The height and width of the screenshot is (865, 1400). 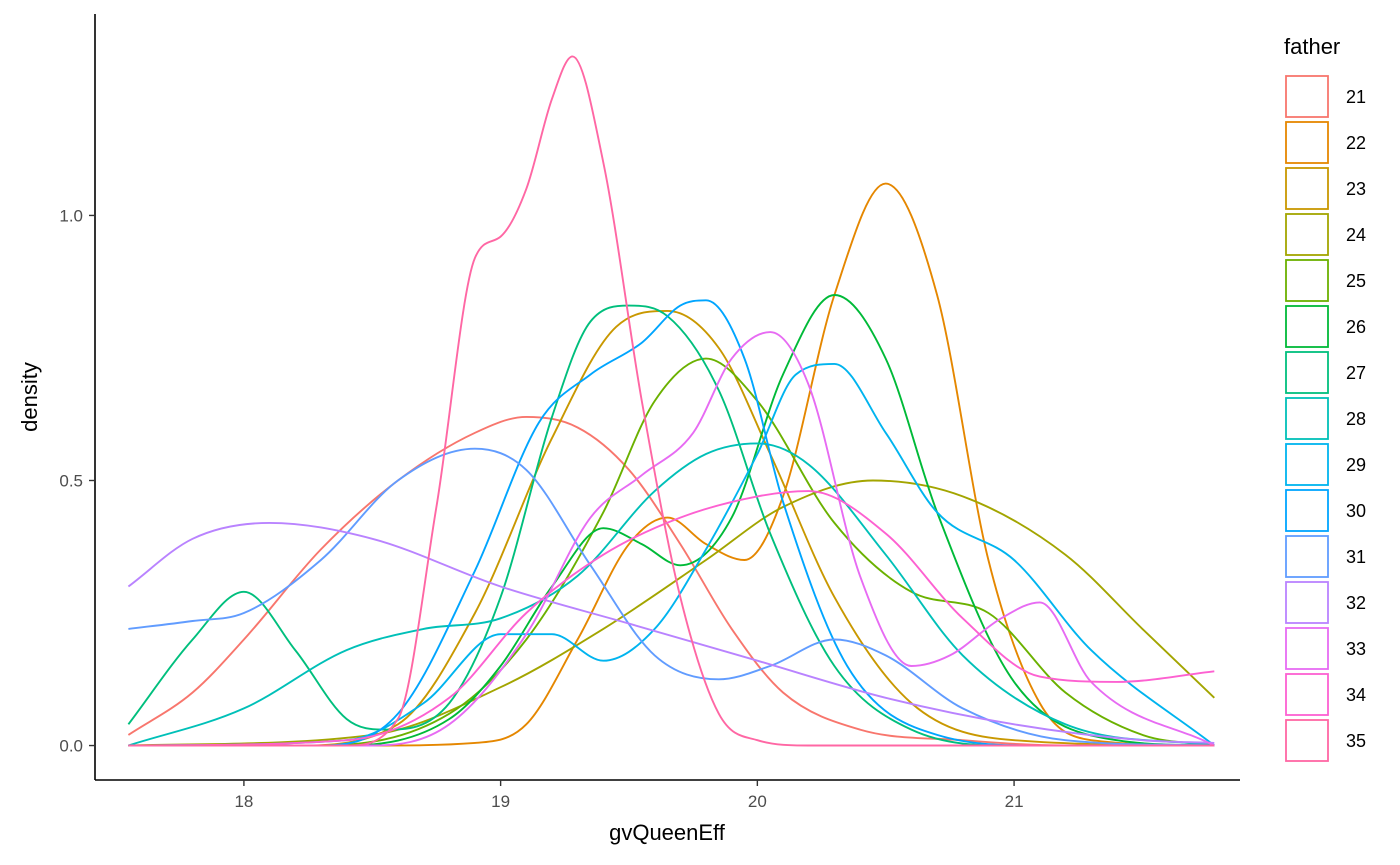 I want to click on legend-item-26: 26, so click(x=1325, y=326).